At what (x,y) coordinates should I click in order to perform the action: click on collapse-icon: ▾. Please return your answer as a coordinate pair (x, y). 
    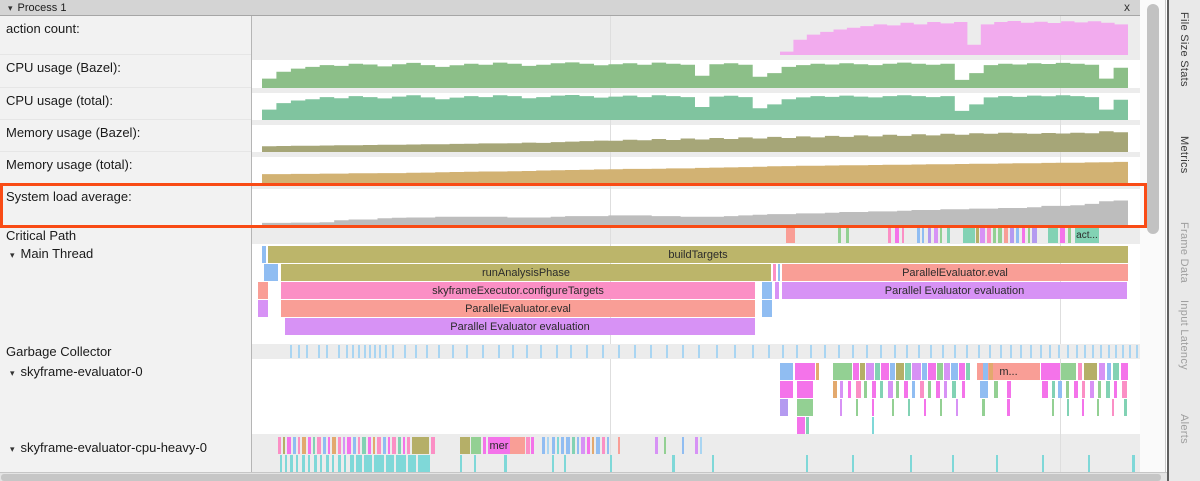
    Looking at the image, I should click on (12, 449).